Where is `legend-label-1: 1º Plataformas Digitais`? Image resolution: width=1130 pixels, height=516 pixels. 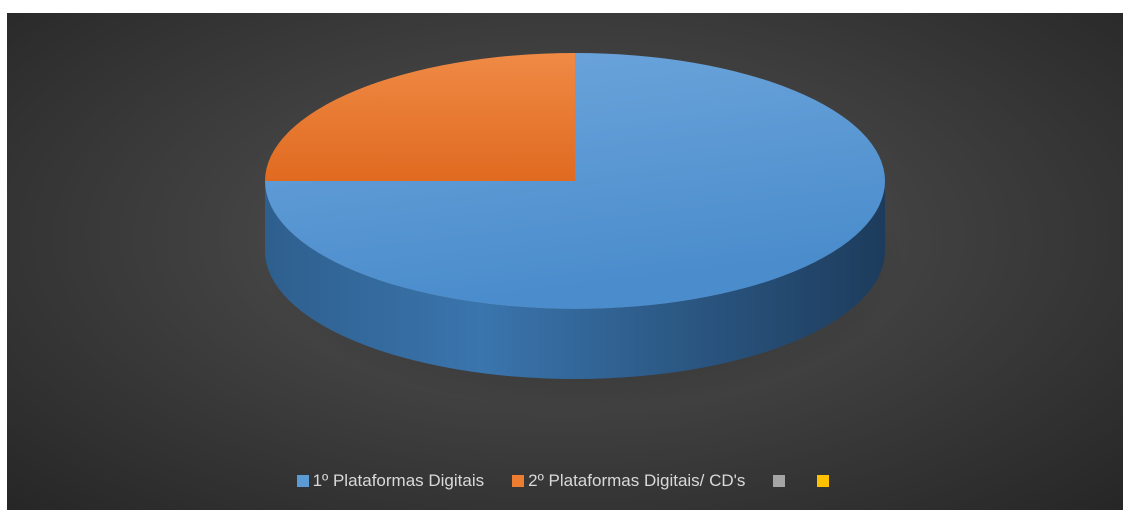 legend-label-1: 1º Plataformas Digitais is located at coordinates (398, 480).